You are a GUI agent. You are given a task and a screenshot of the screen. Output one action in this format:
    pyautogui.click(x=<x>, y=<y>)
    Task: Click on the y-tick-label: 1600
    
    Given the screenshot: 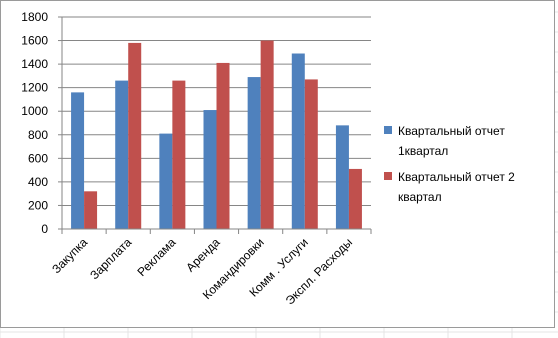 What is the action you would take?
    pyautogui.click(x=34, y=41)
    